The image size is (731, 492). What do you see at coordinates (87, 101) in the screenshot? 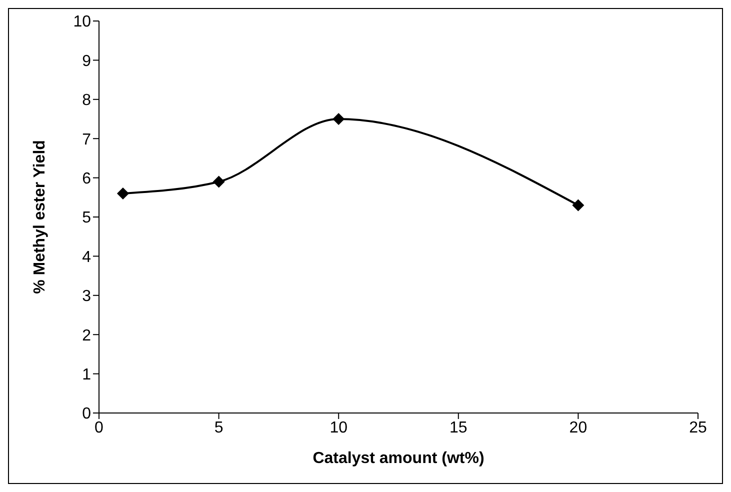
I see `y-tick-label: 8` at bounding box center [87, 101].